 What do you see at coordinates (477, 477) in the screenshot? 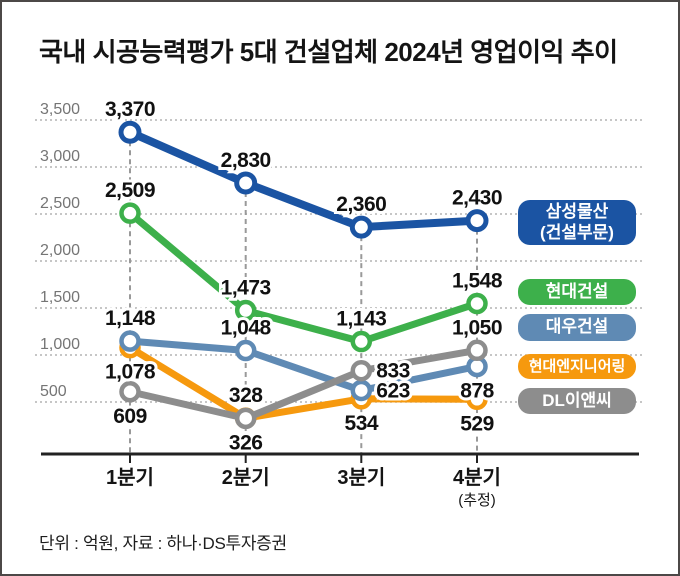
I see `x-axis-label: 4분기` at bounding box center [477, 477].